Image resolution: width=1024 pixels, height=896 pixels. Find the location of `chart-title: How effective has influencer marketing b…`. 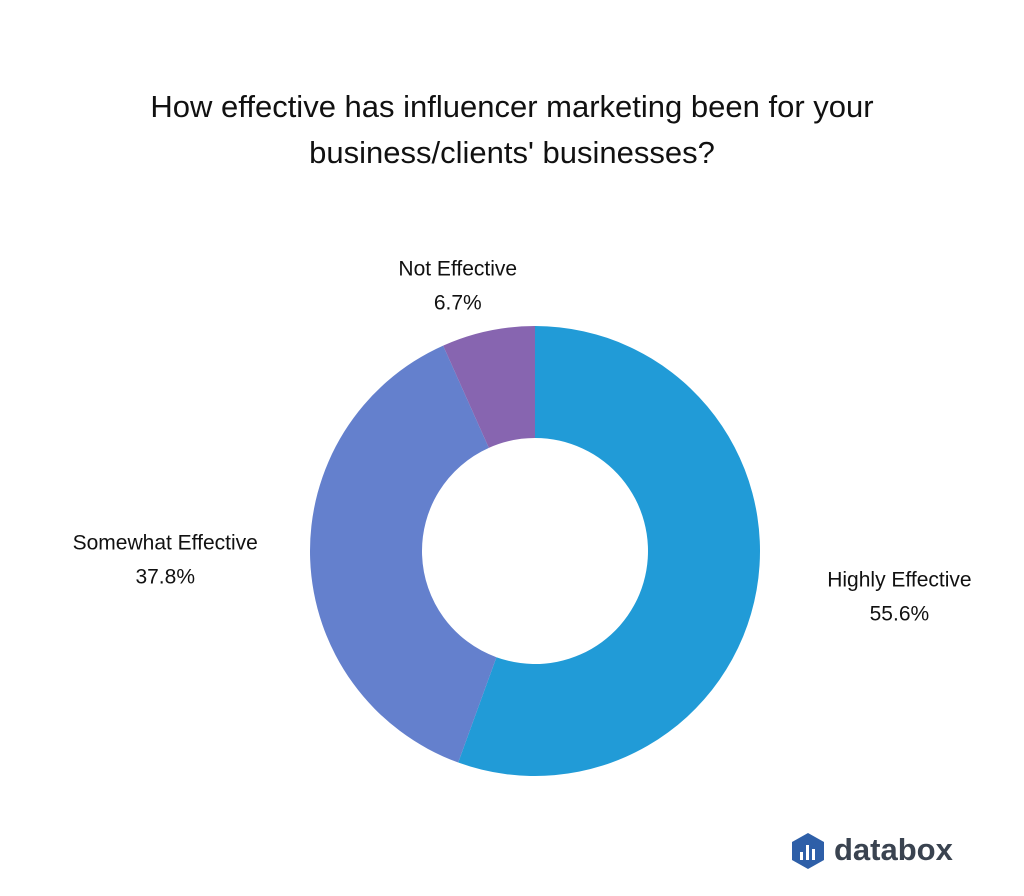

chart-title: How effective has influencer marketing b… is located at coordinates (512, 129).